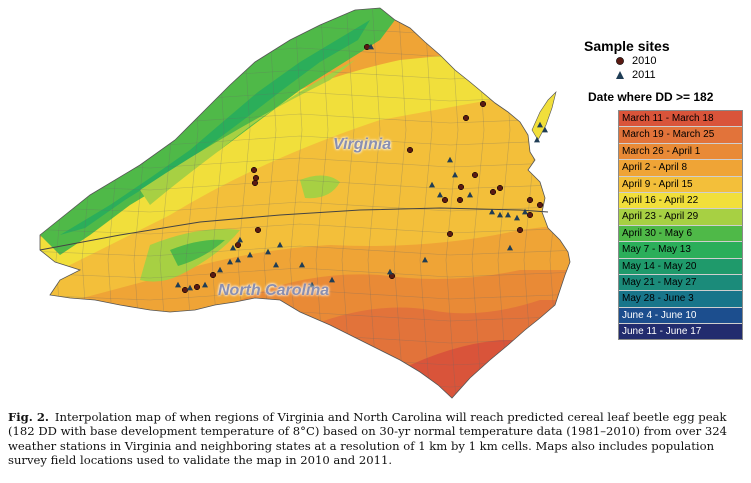  What do you see at coordinates (680, 316) in the screenshot?
I see `legend-range-item: June 4 - June 10` at bounding box center [680, 316].